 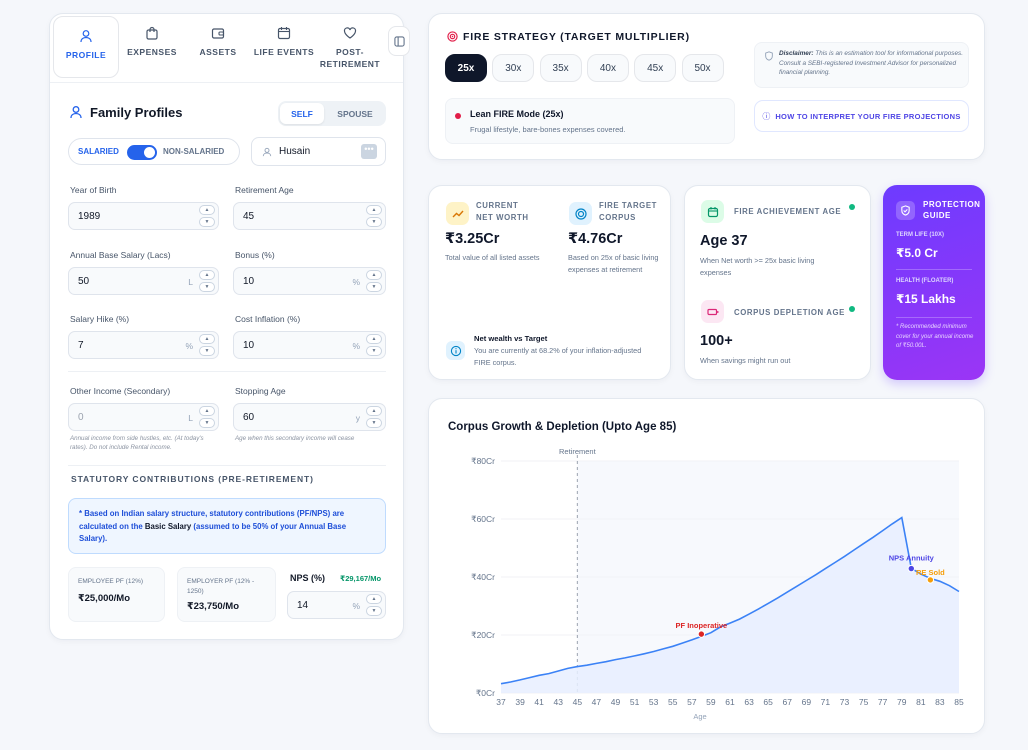 What do you see at coordinates (905, 210) in the screenshot?
I see `shield-icon` at bounding box center [905, 210].